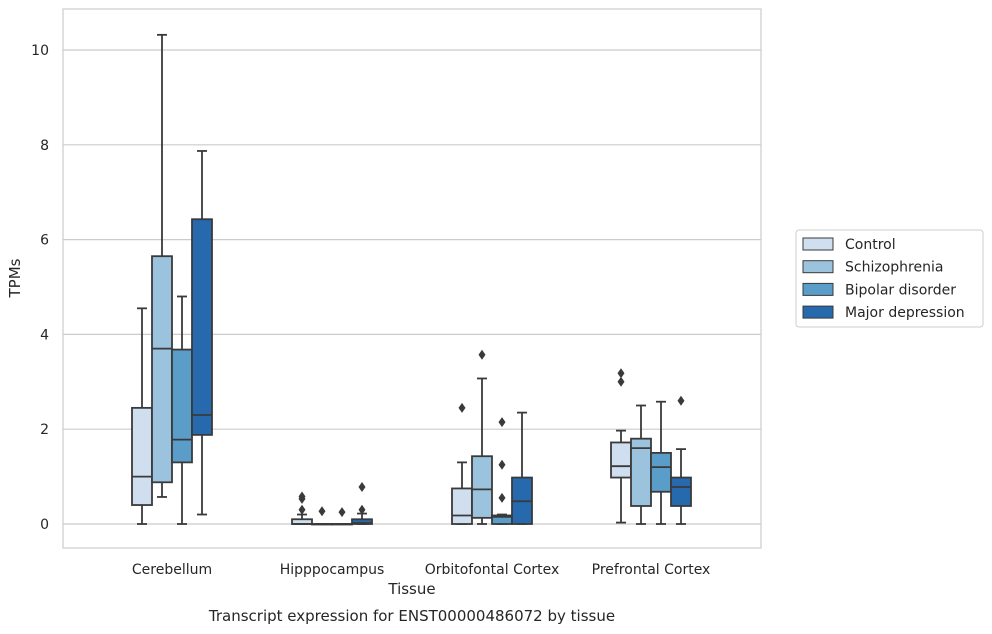 This screenshot has height=634, width=992. Describe the element at coordinates (905, 313) in the screenshot. I see `legend-label: Major depression` at that location.